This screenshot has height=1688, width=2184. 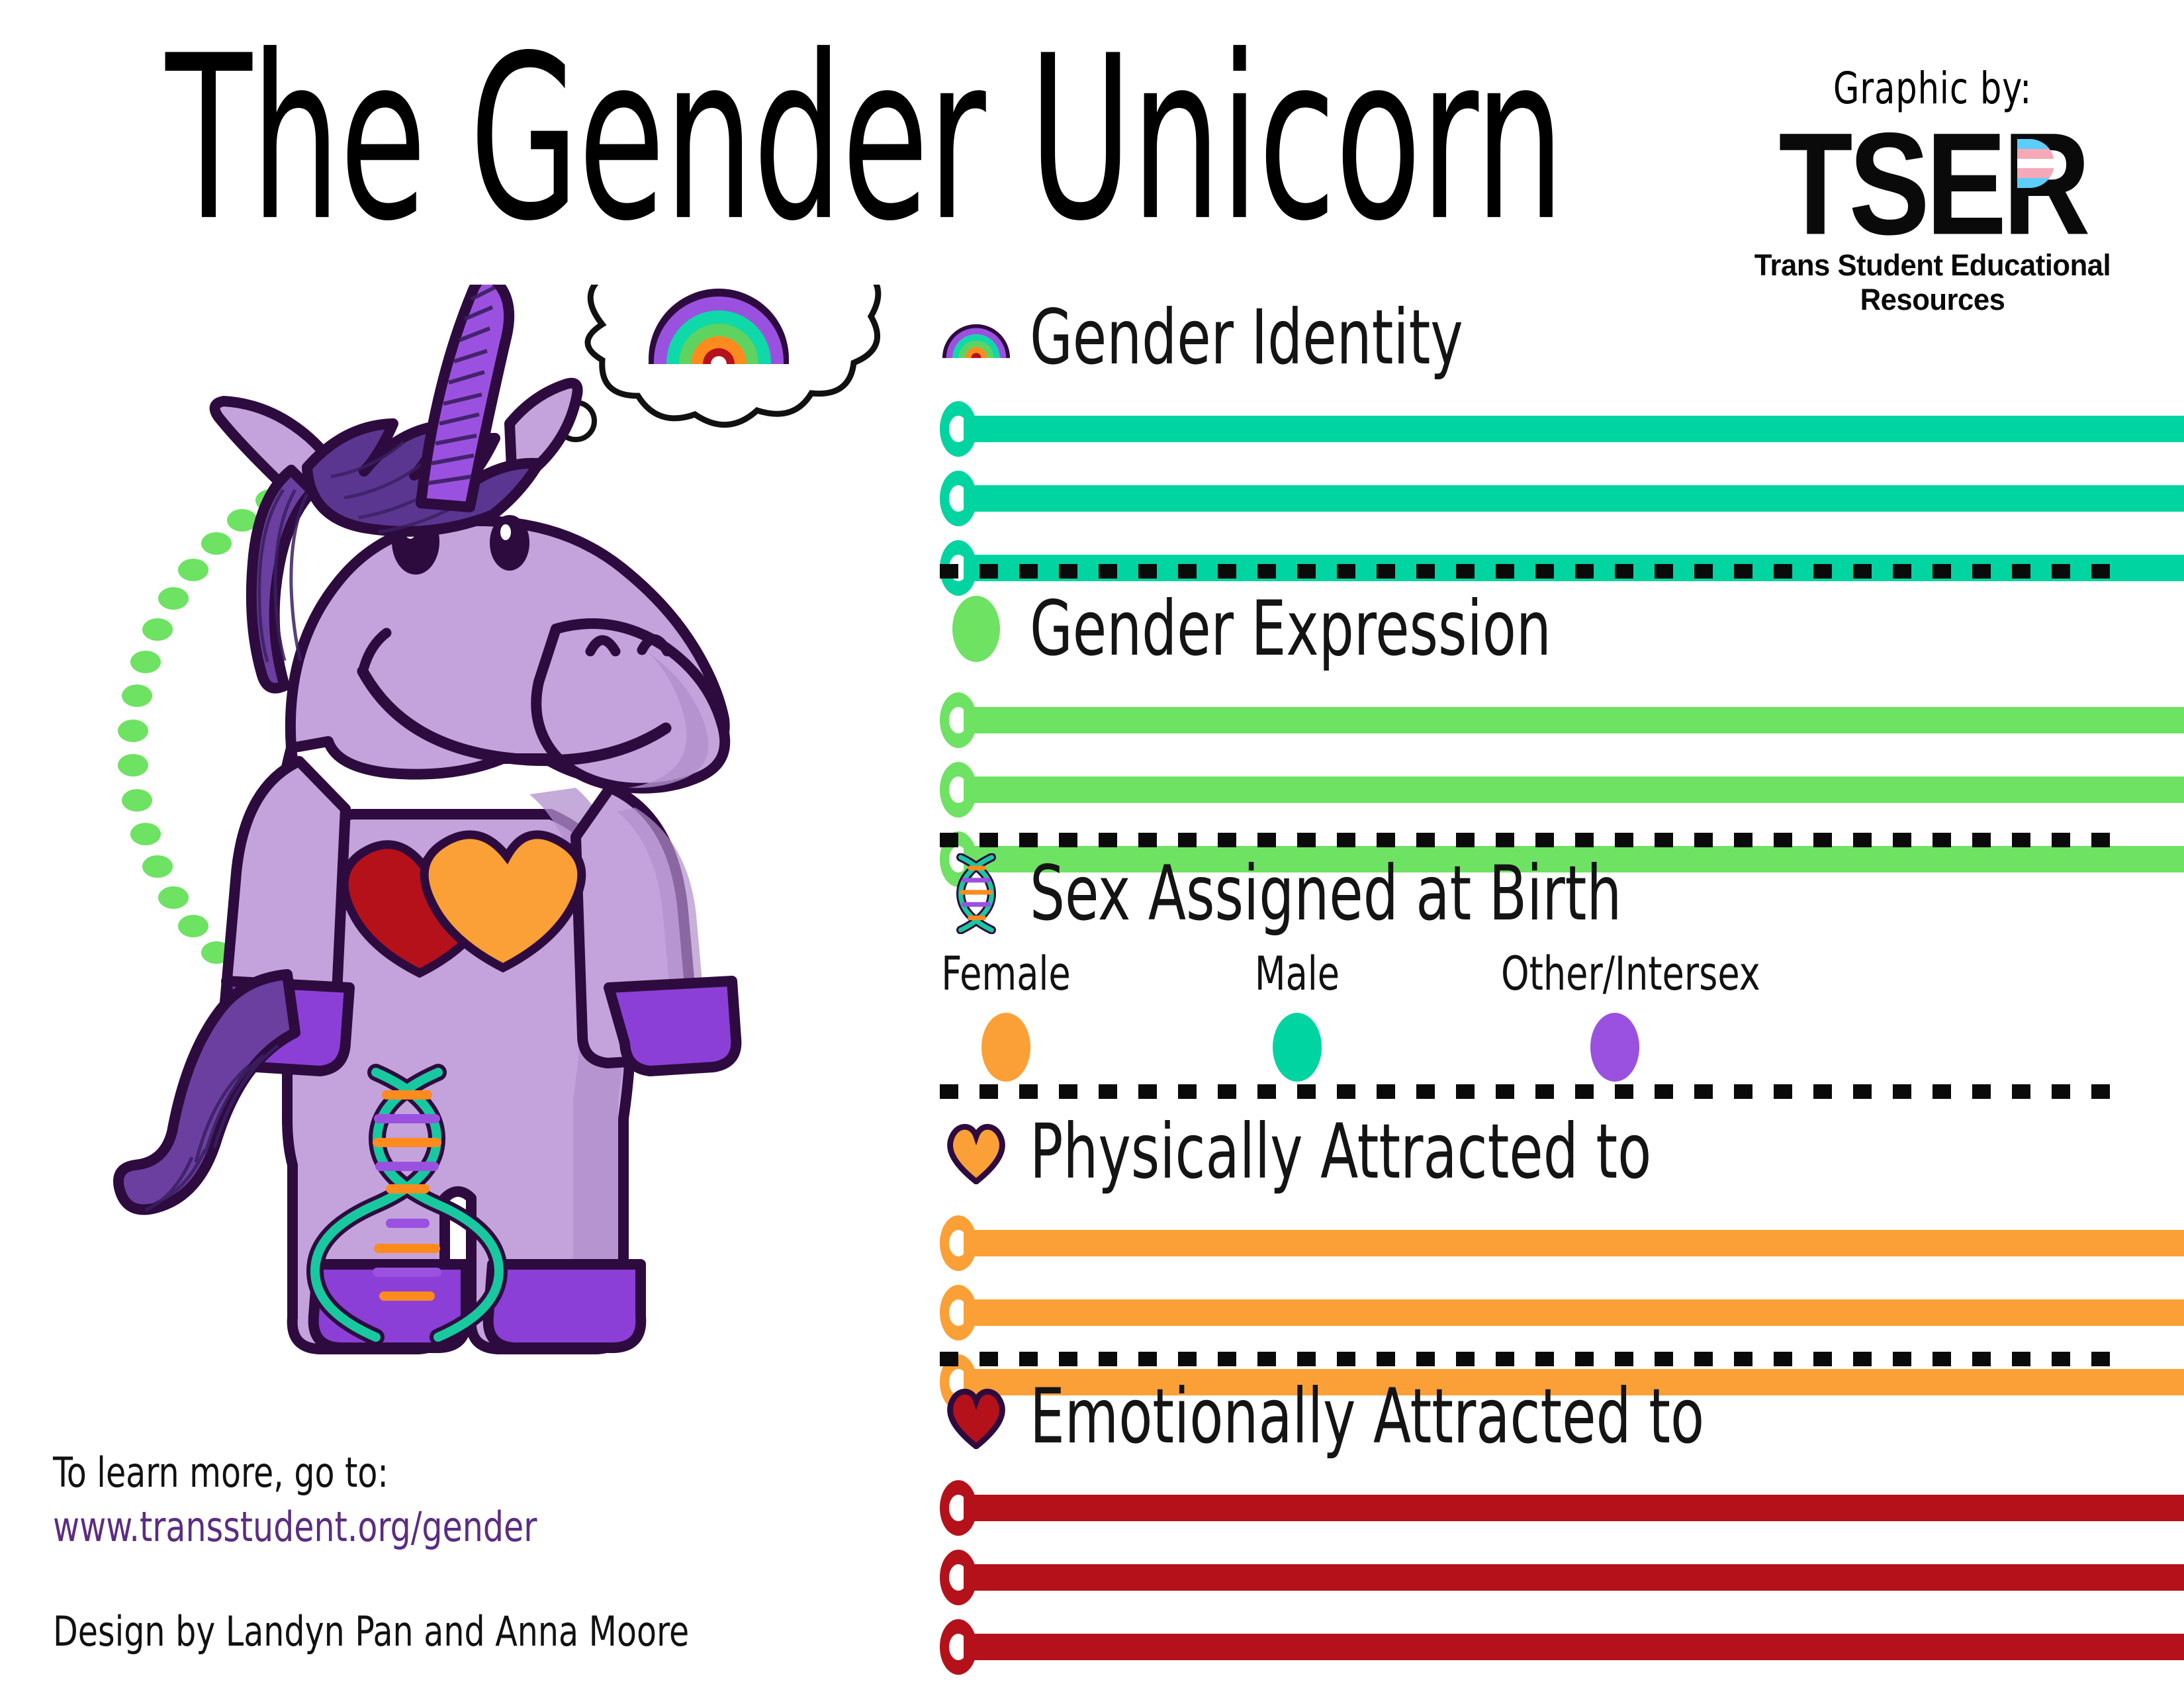 I want to click on section-header: Emotionally Attracted to, so click(x=1377, y=1416).